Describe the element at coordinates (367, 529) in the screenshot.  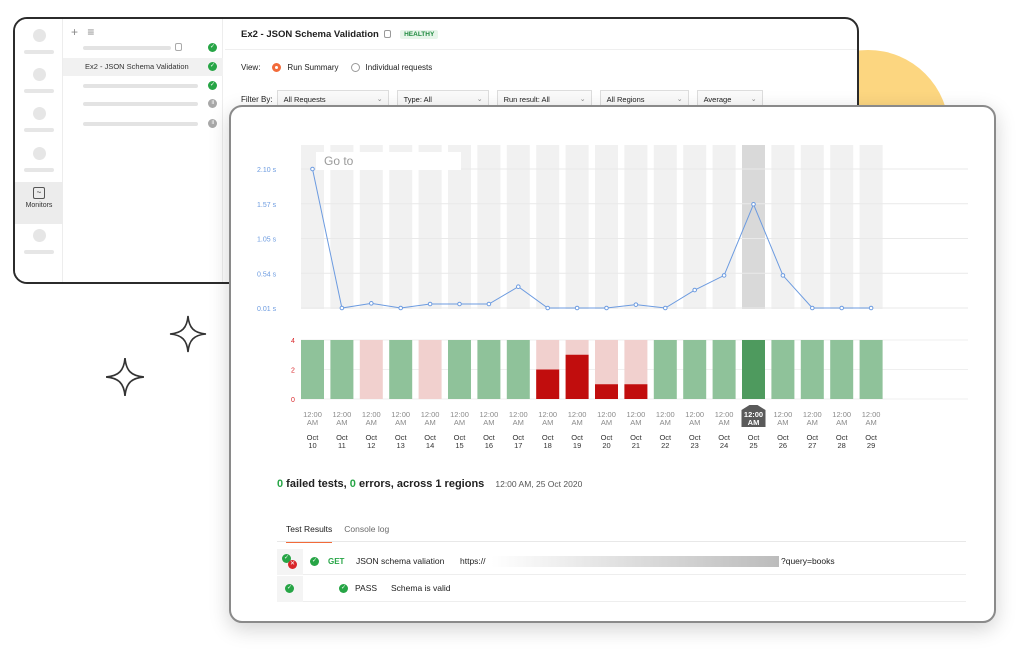
I see `tab-console-log: Console log` at that location.